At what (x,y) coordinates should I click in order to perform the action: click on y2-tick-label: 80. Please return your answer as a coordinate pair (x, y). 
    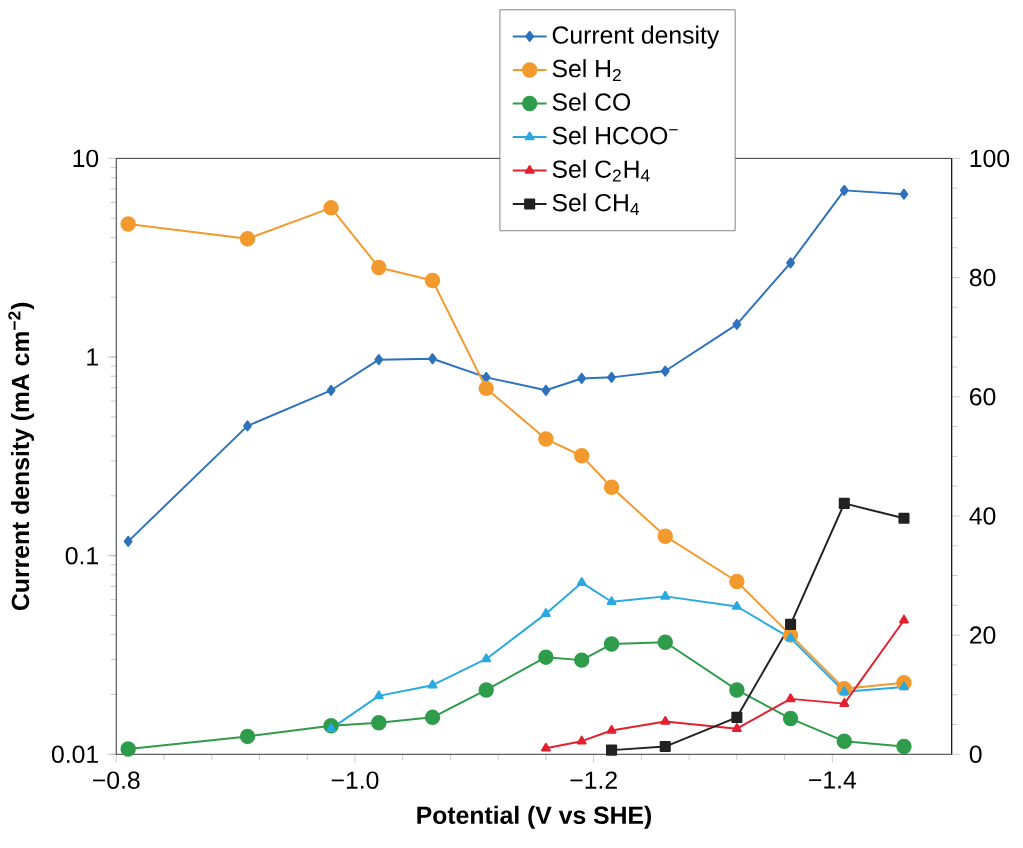
    Looking at the image, I should click on (982, 277).